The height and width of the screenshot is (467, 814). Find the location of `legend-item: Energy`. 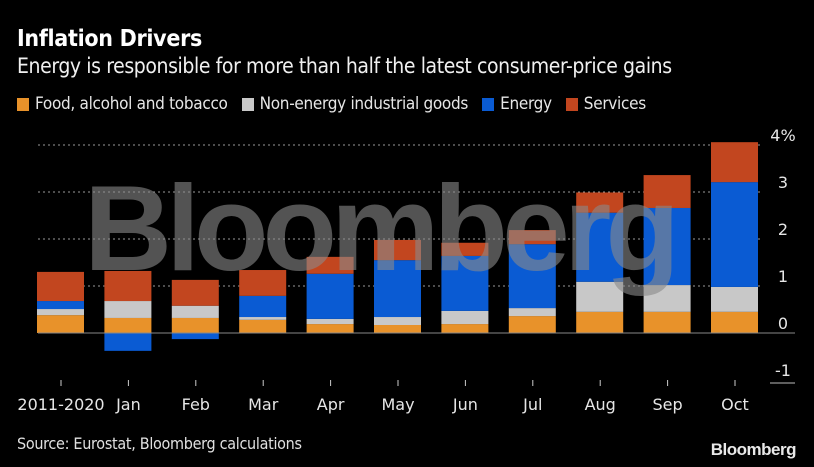

legend-item: Energy is located at coordinates (517, 104).